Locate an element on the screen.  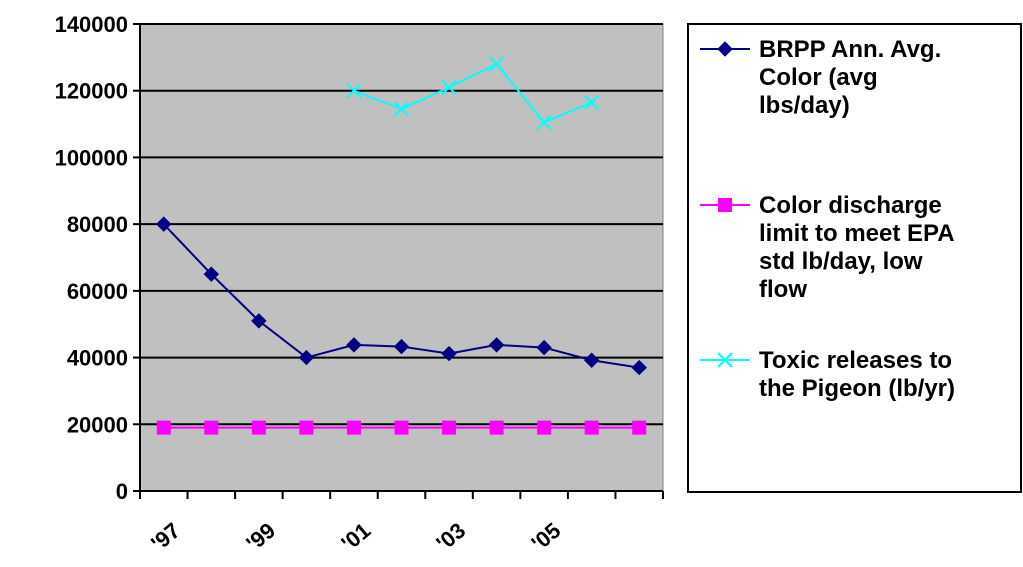
legend-label: BRPP Ann. Avg. is located at coordinates (850, 49).